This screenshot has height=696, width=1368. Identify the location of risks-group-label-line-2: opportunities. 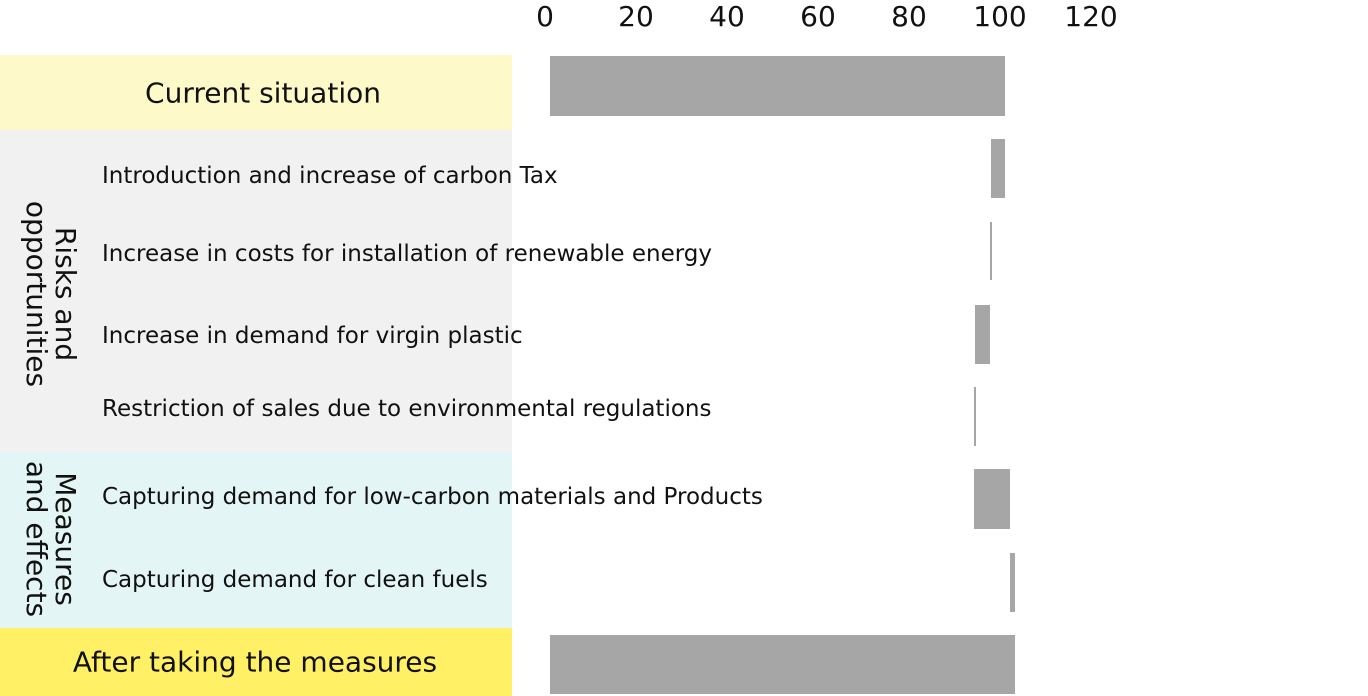
(36, 294).